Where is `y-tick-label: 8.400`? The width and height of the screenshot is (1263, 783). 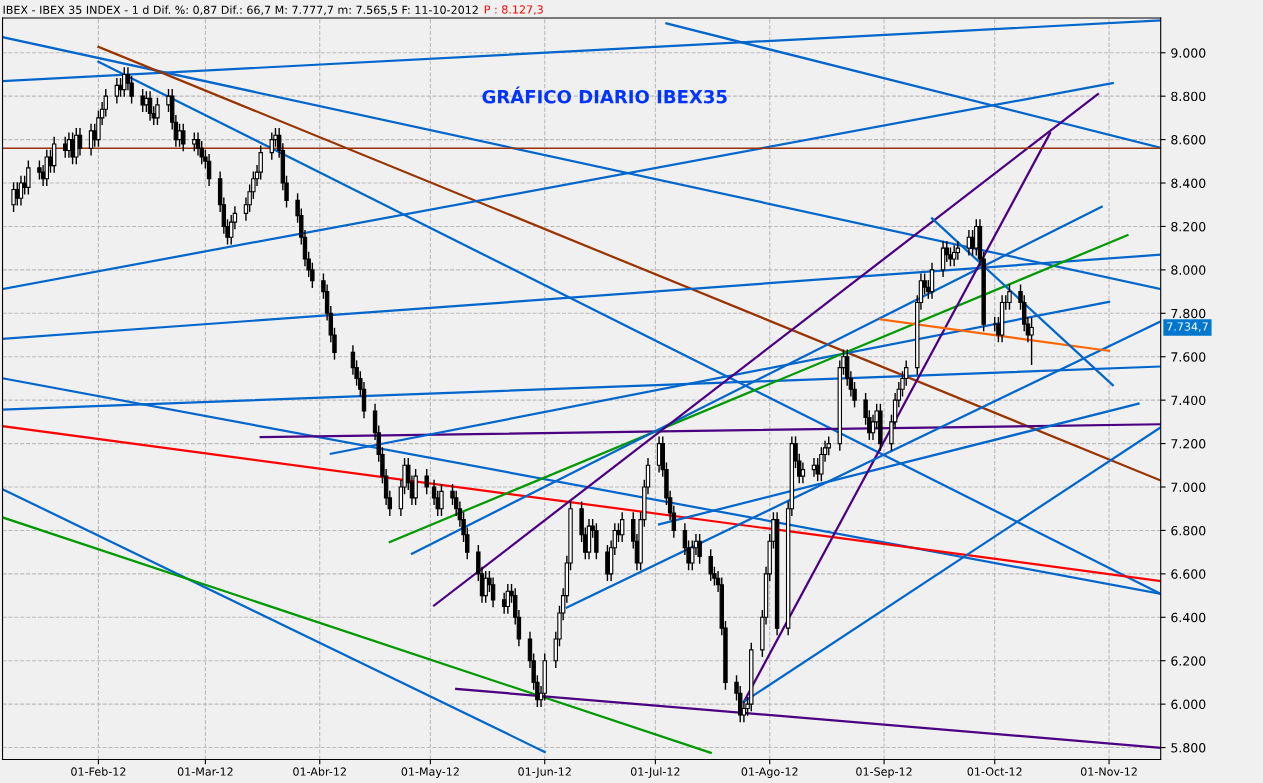 y-tick-label: 8.400 is located at coordinates (1188, 183).